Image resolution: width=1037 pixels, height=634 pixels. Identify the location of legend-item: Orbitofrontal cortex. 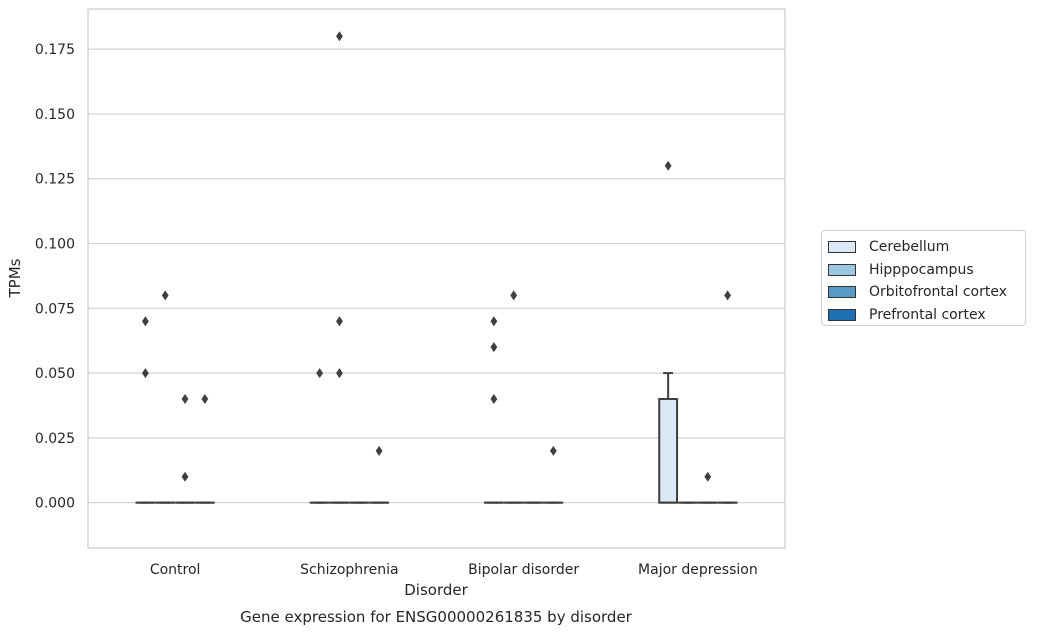
(926, 292).